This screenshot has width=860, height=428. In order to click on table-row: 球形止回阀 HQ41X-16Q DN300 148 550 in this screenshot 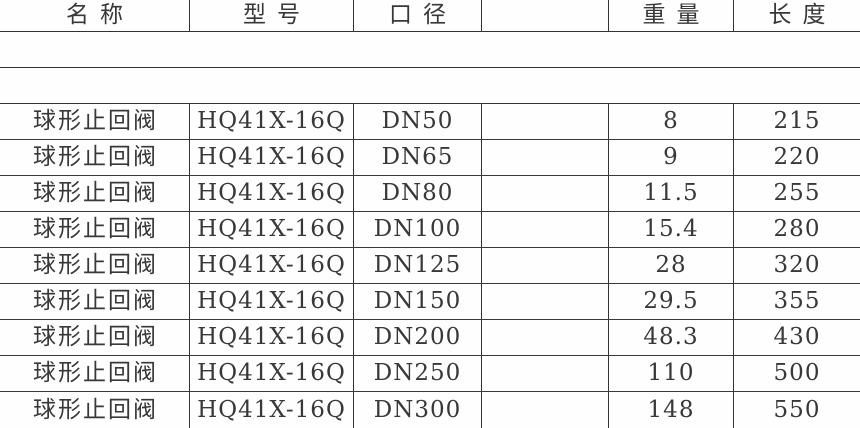, I will do `click(430, 410)`.